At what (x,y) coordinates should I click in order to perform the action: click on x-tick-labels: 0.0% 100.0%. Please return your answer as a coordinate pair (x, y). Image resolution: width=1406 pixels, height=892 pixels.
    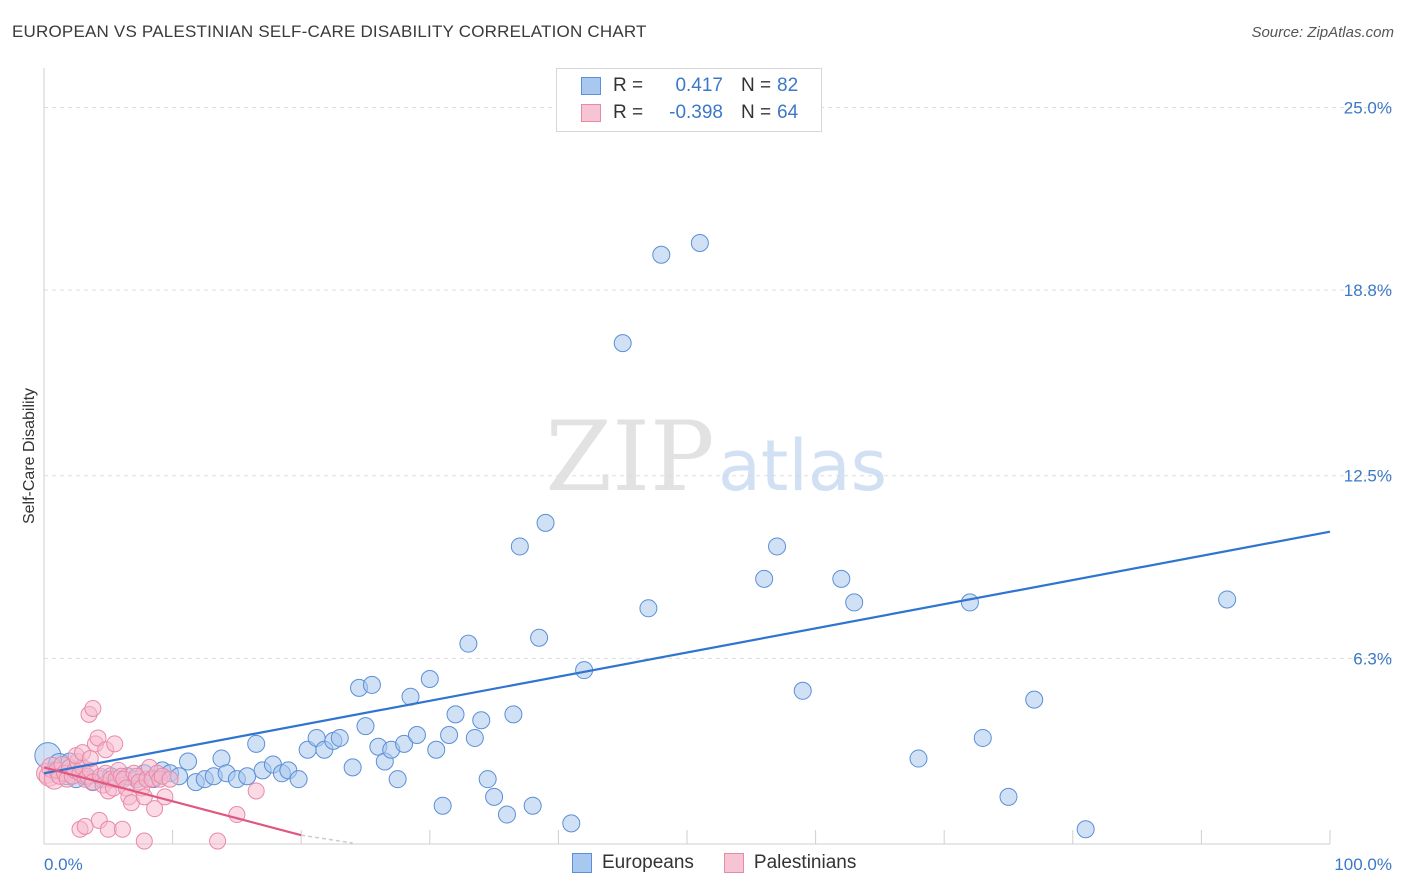
    Looking at the image, I should click on (718, 864).